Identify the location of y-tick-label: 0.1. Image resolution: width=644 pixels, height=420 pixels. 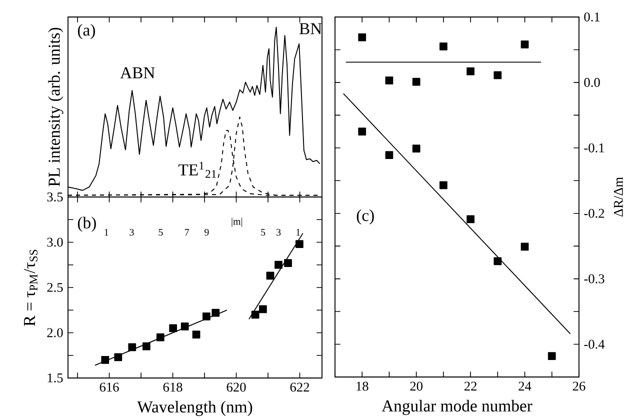
(592, 17).